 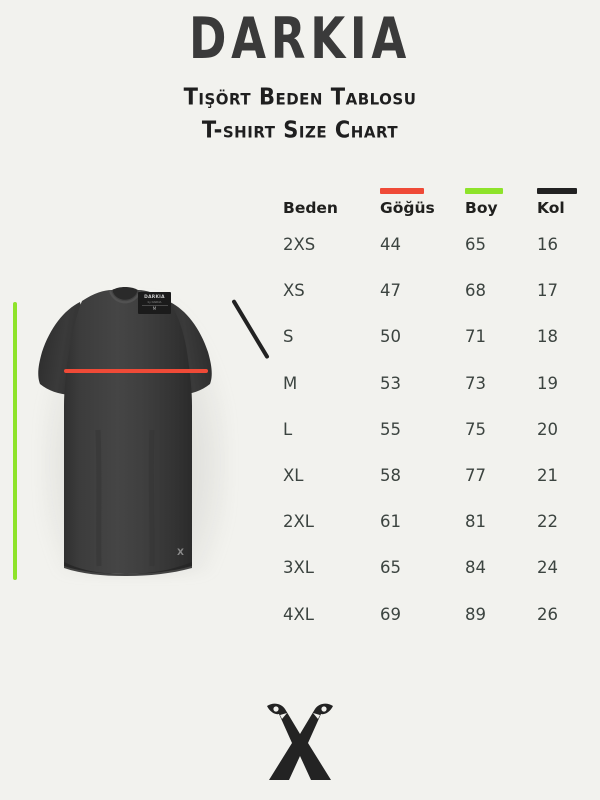 I want to click on table-row: 2XS 44 65 16, so click(x=425, y=258).